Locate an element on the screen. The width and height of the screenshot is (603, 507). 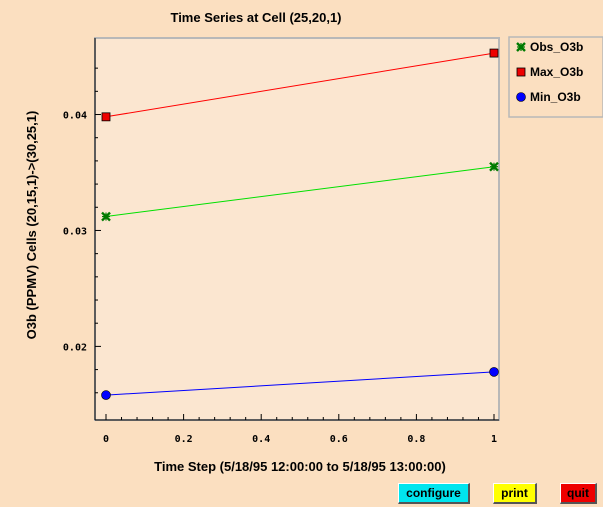
legend-label-max-o3b: Max_O3b is located at coordinates (556, 72).